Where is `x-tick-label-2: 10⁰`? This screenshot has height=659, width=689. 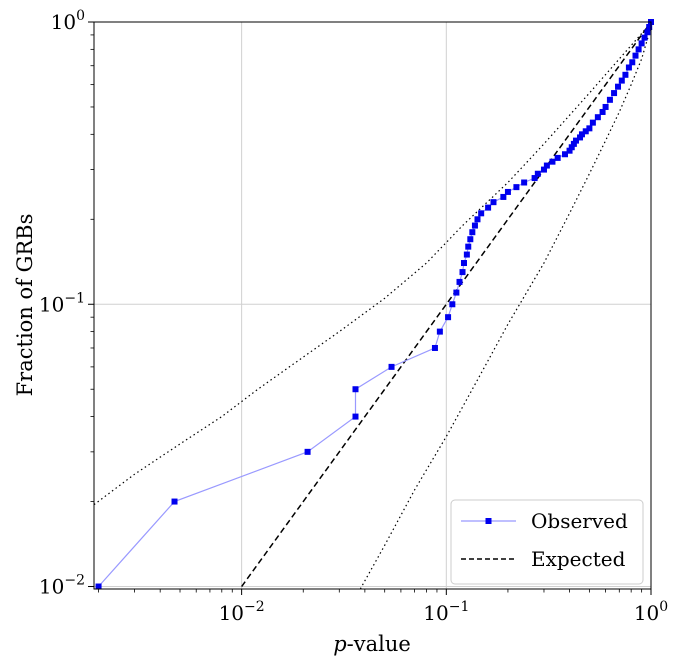 x-tick-label-2: 10⁰ is located at coordinates (651, 612).